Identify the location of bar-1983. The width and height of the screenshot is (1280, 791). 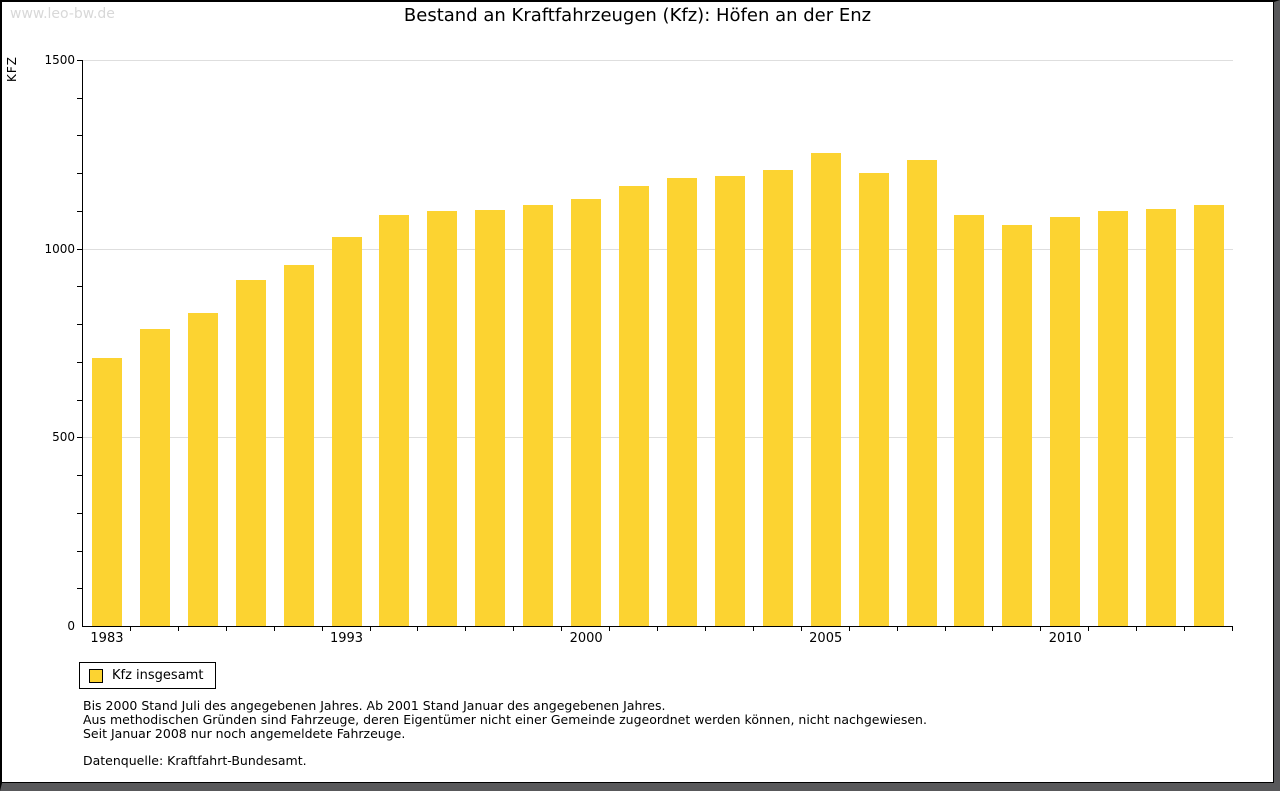
(106, 492).